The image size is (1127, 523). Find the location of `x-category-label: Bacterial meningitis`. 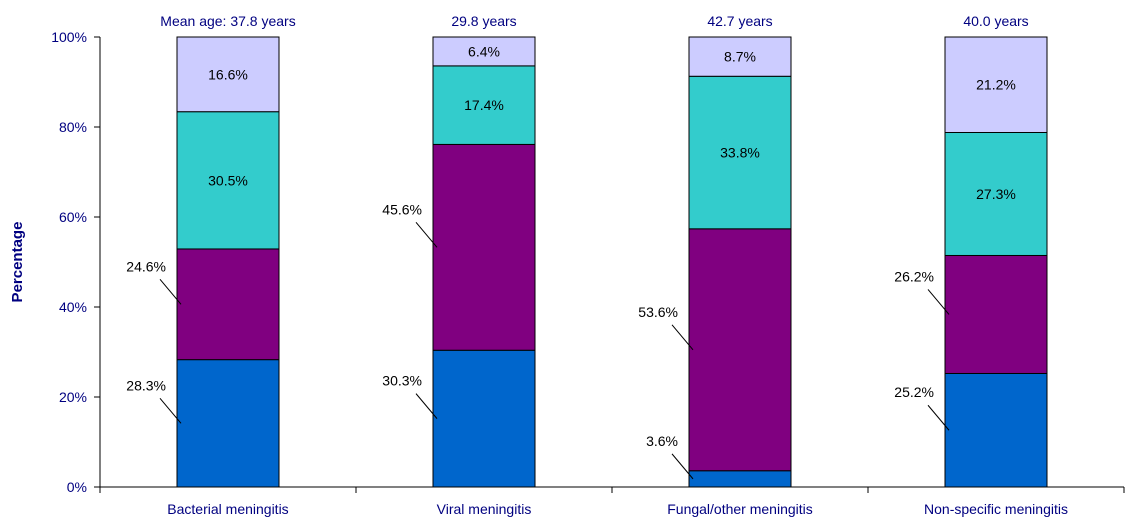

x-category-label: Bacterial meningitis is located at coordinates (227, 509).